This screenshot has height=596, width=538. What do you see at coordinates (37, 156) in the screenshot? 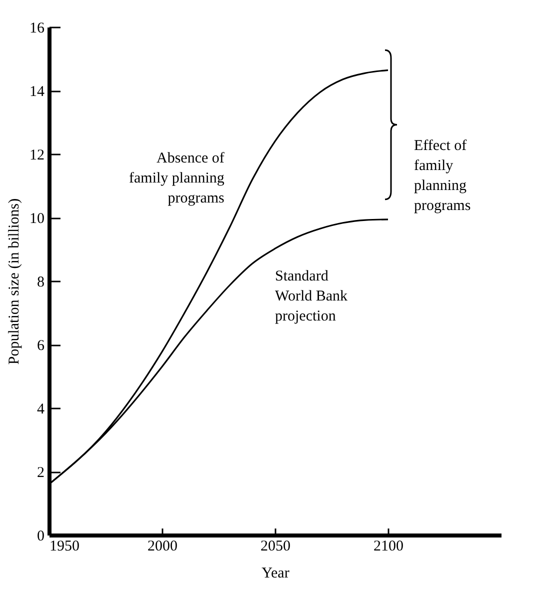
I see `y-tick-label: 12` at bounding box center [37, 156].